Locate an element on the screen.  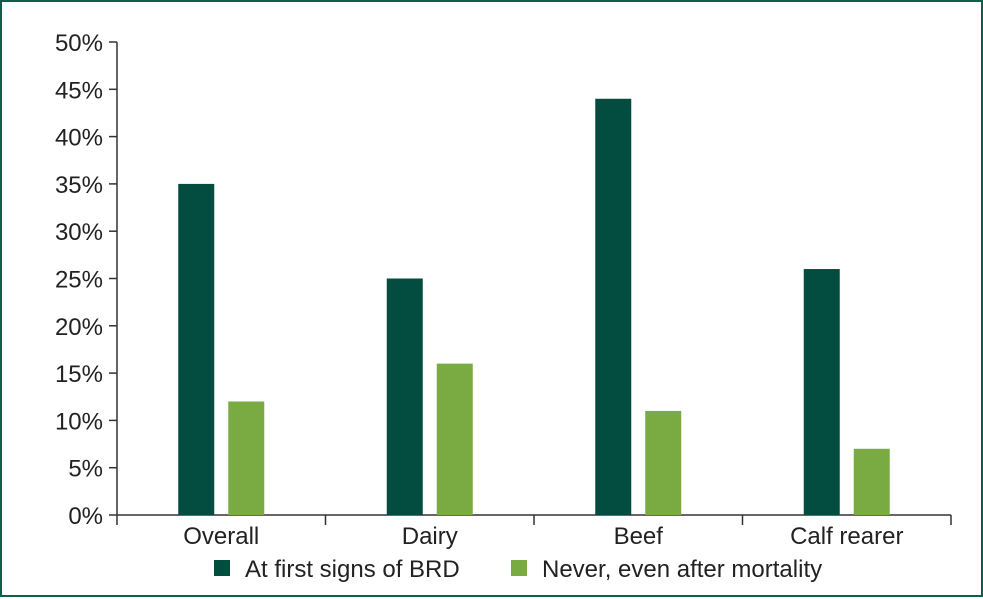
y-tick-label: 35% is located at coordinates (79, 185).